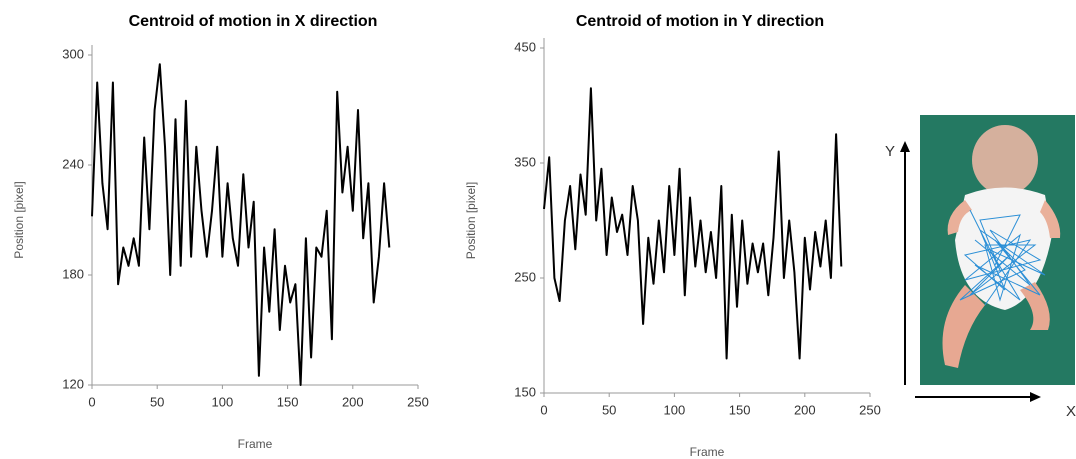 Image resolution: width=1076 pixels, height=459 pixels. Describe the element at coordinates (890, 151) in the screenshot. I see `photo-y-label: Y` at that location.